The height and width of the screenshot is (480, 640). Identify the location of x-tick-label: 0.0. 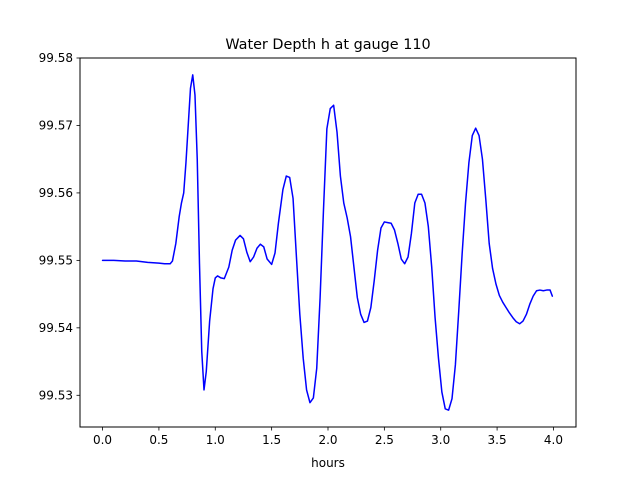
(102, 440).